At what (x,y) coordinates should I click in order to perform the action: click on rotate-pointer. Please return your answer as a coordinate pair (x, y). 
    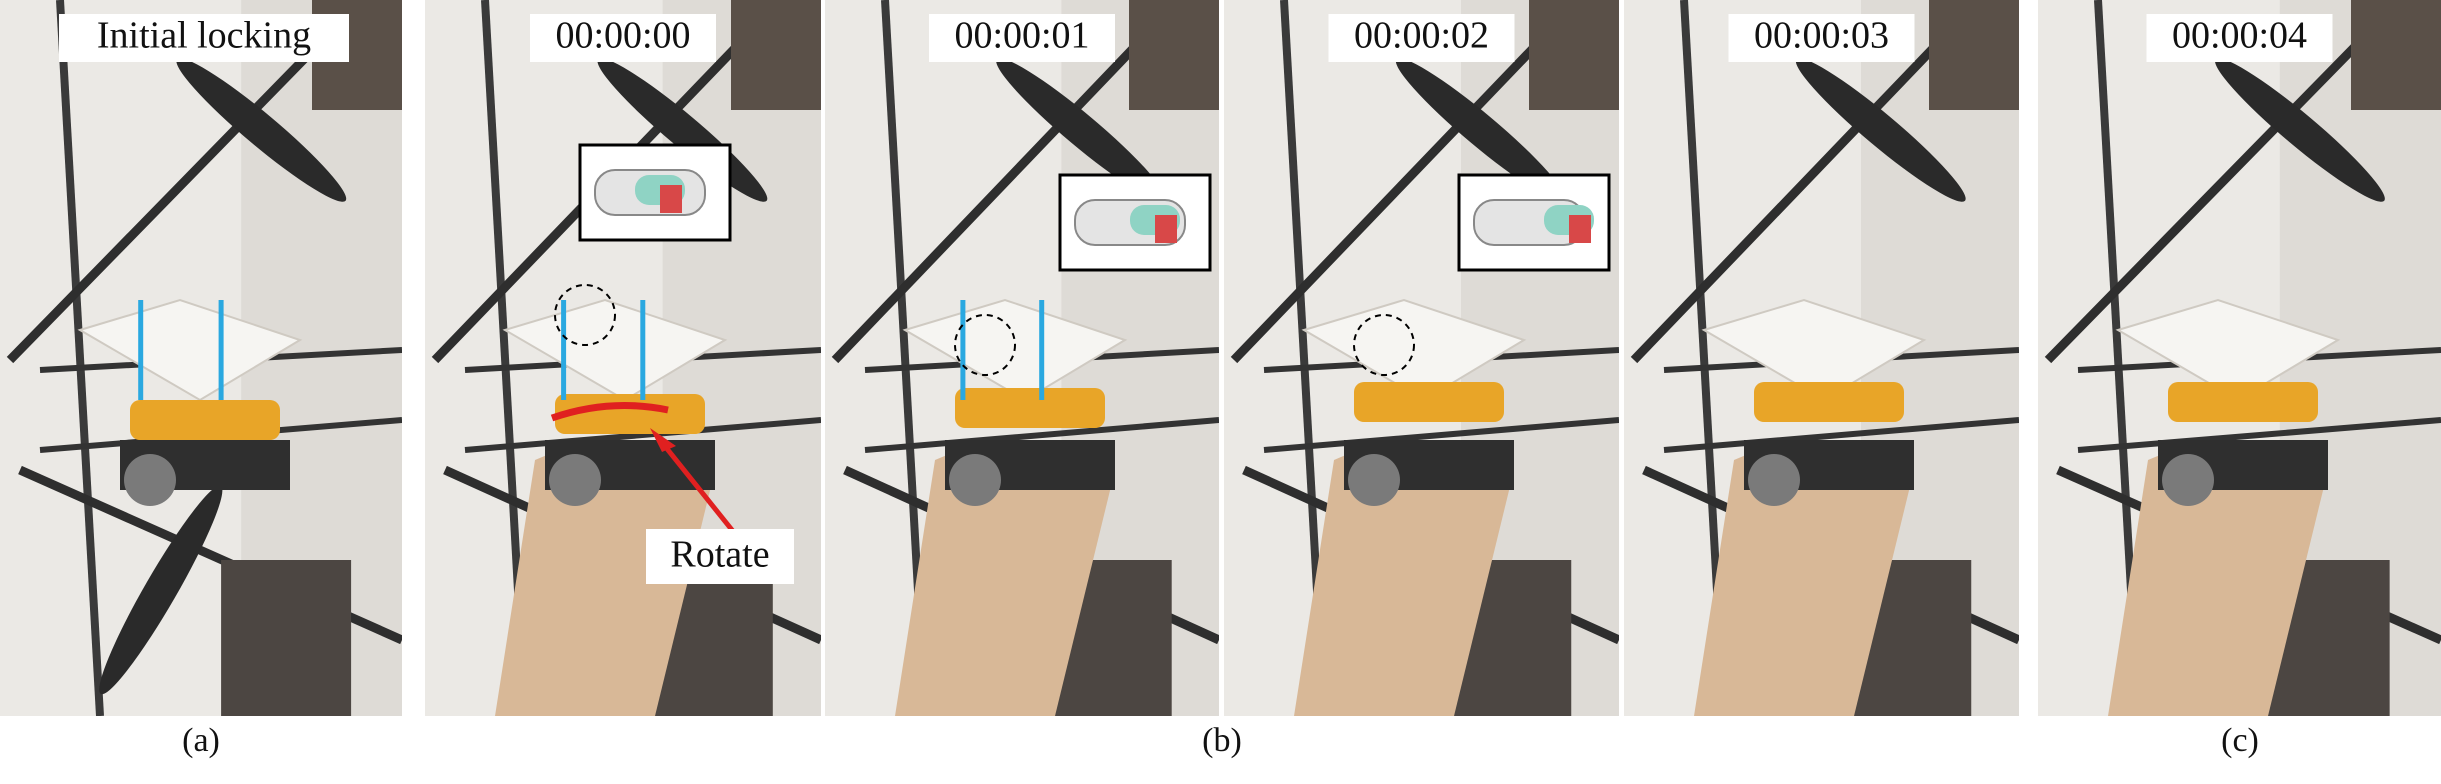
    Looking at the image, I should click on (700, 490).